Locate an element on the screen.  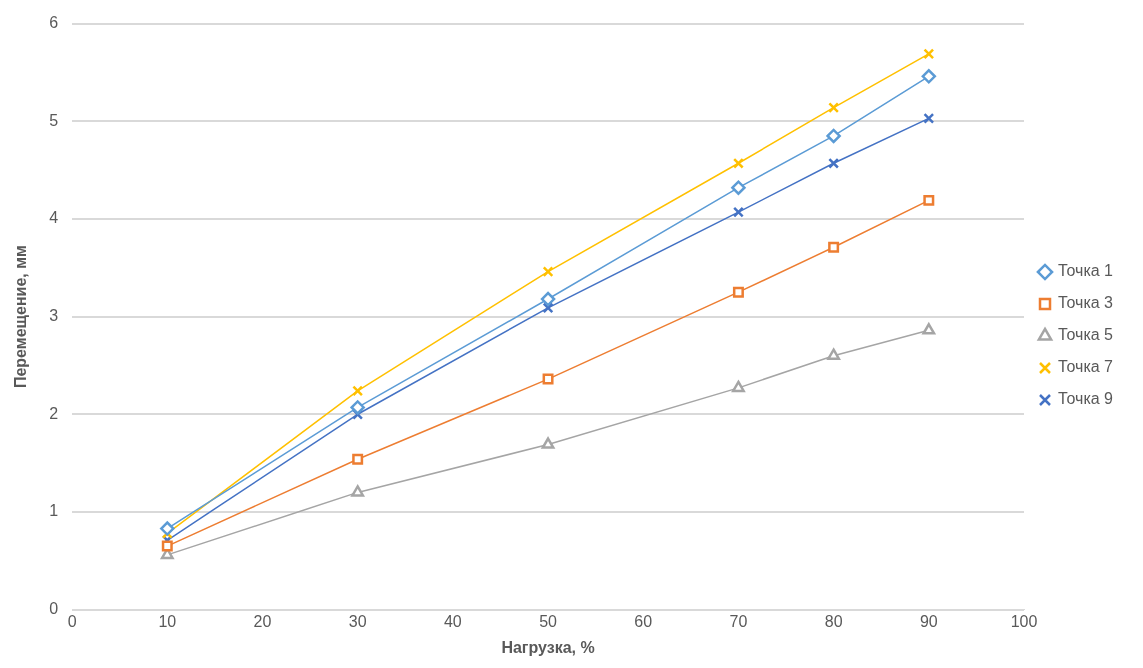
y-axis-title: Перемещение, мм is located at coordinates (21, 317).